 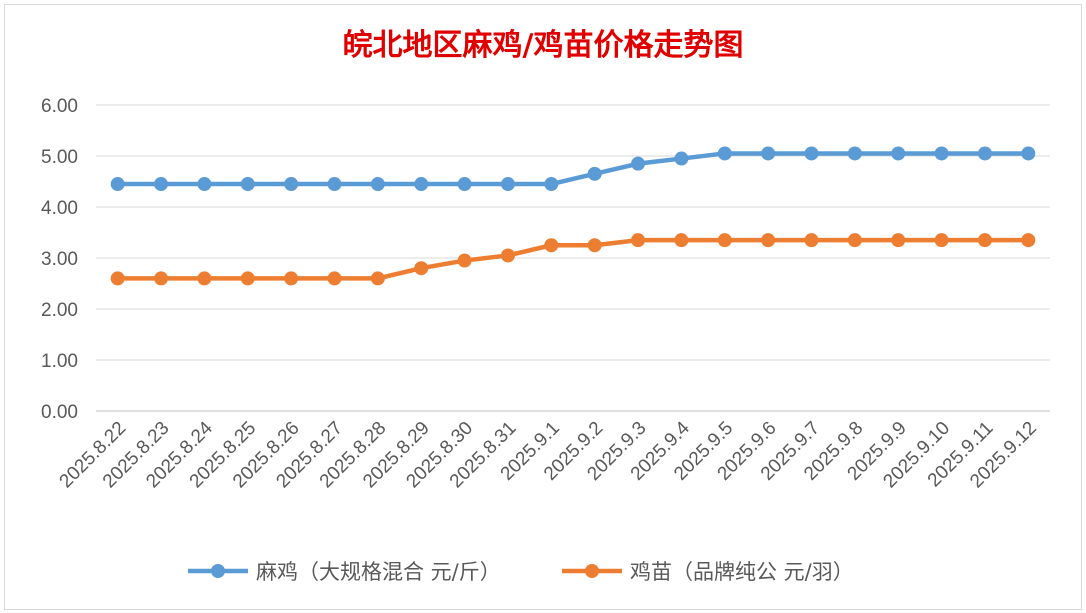 I want to click on legend-label: 麻鸡（大规格混合 元/斤）, so click(x=378, y=572).